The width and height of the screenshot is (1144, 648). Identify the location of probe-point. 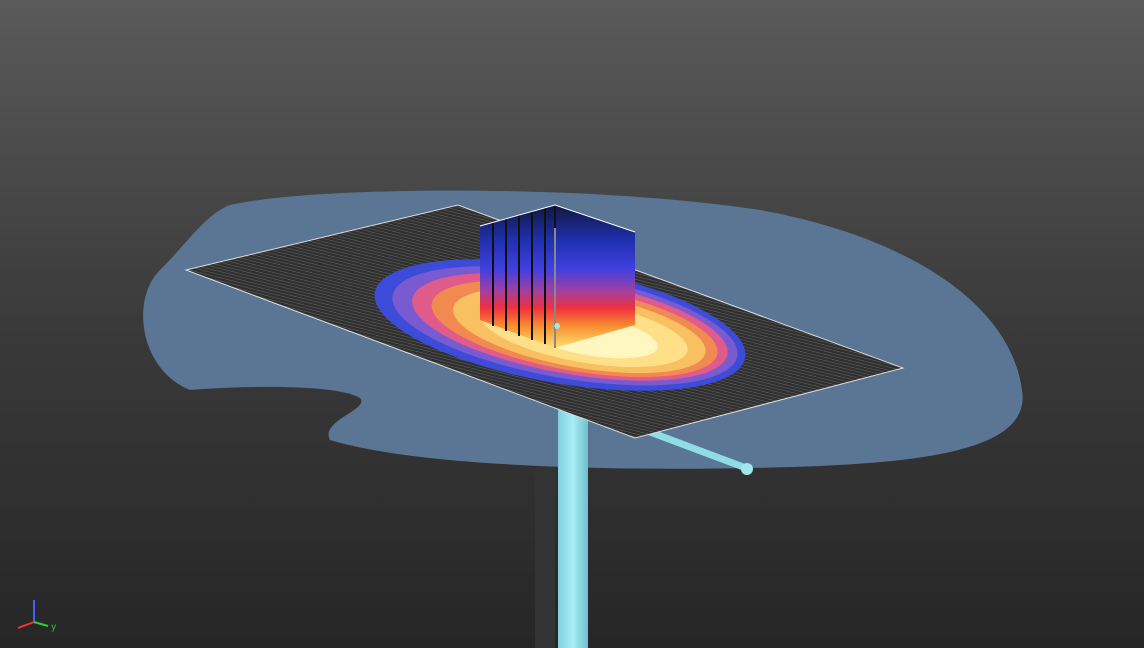
(557, 326).